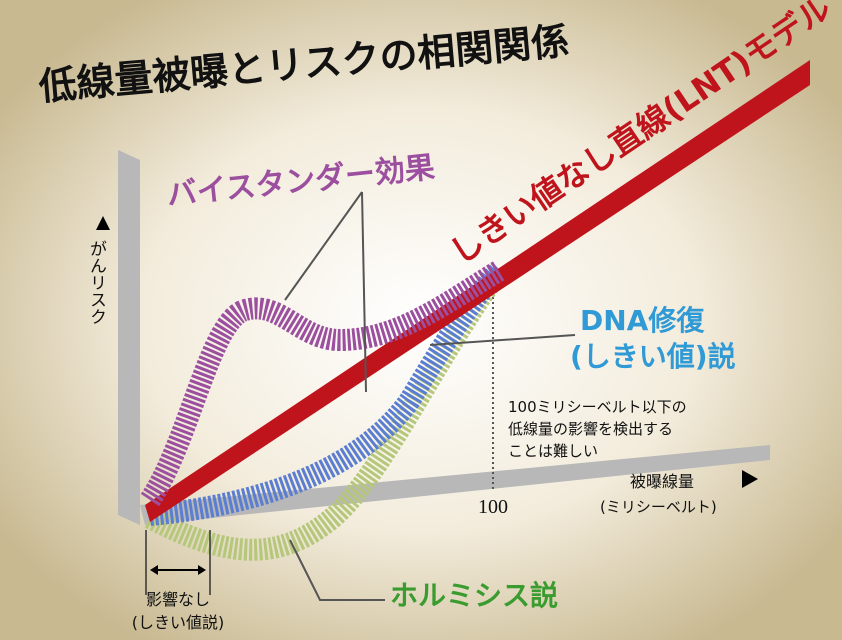 Image resolution: width=842 pixels, height=640 pixels. I want to click on note: ことは難しい, so click(553, 451).